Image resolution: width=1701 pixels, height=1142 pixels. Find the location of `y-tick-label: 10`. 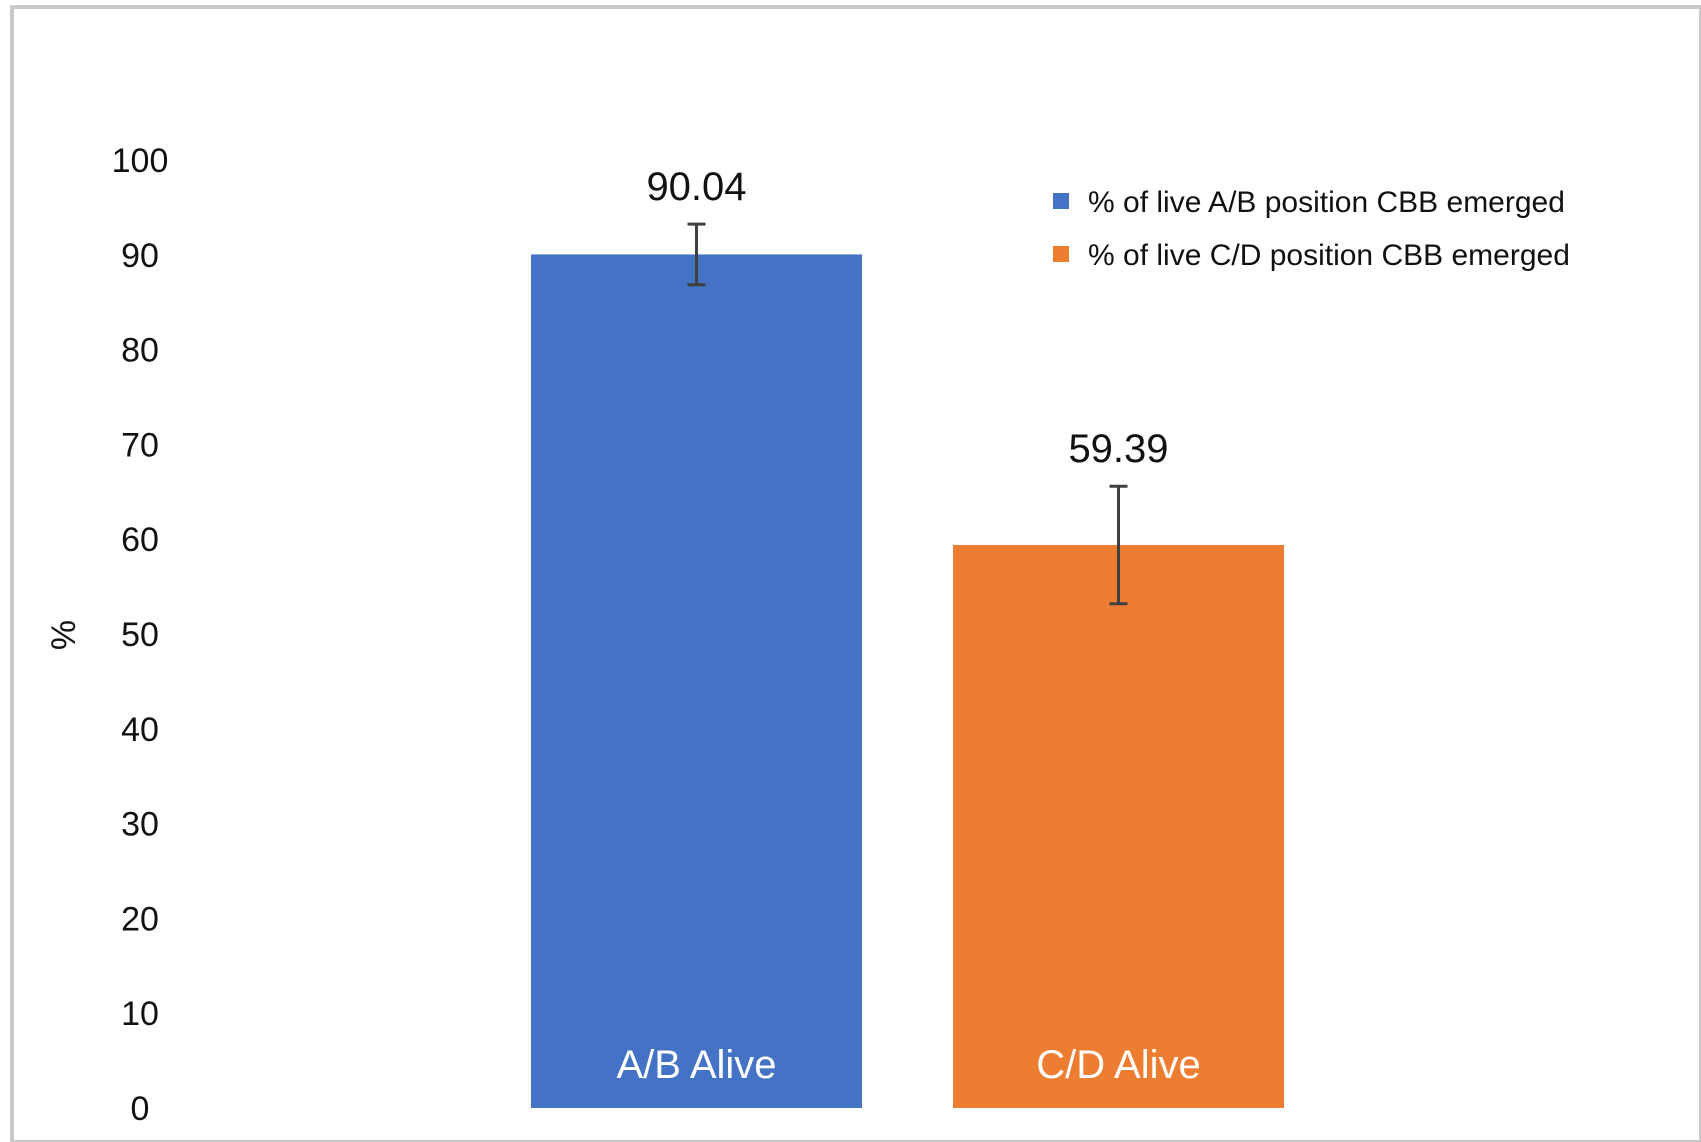

y-tick-label: 10 is located at coordinates (140, 1014).